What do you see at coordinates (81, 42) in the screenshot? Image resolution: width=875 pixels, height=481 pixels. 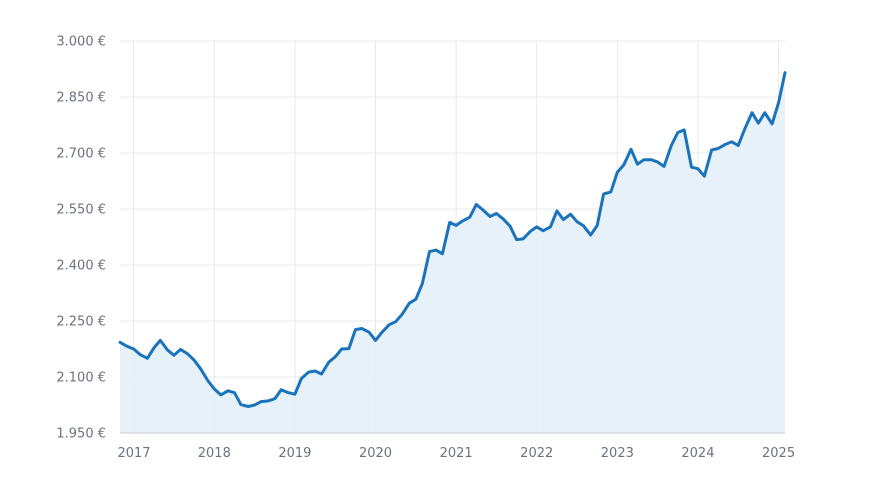 I see `y-tick-label: 3.000 €` at bounding box center [81, 42].